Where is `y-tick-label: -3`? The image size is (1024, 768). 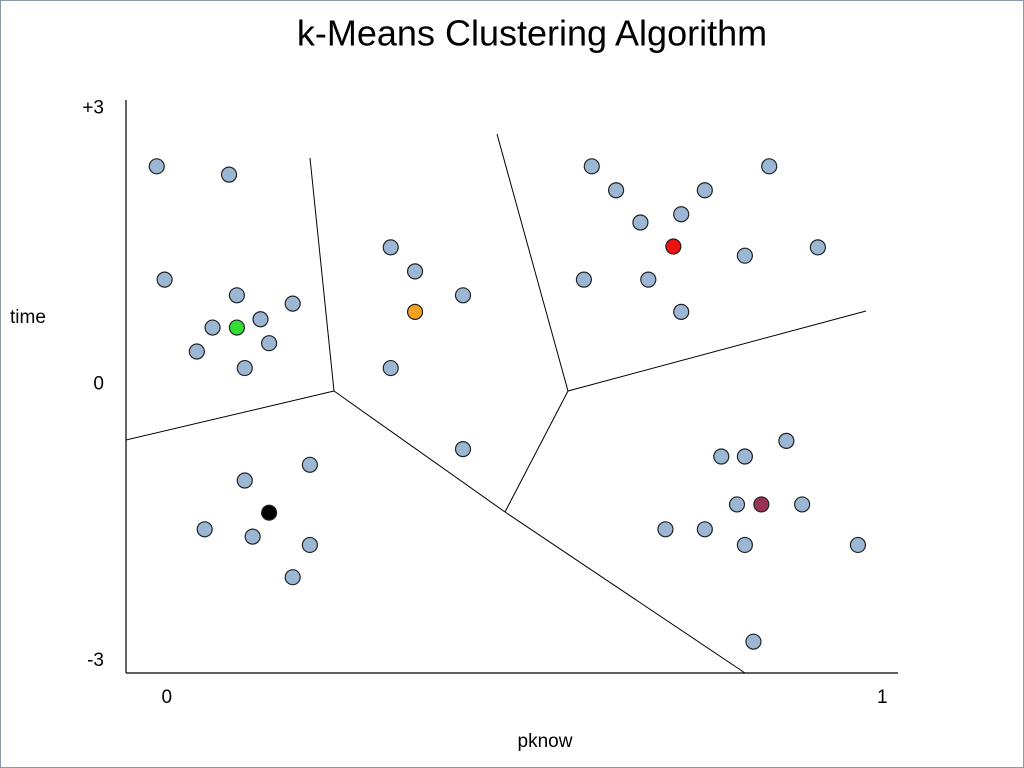 y-tick-label: -3 is located at coordinates (95, 660).